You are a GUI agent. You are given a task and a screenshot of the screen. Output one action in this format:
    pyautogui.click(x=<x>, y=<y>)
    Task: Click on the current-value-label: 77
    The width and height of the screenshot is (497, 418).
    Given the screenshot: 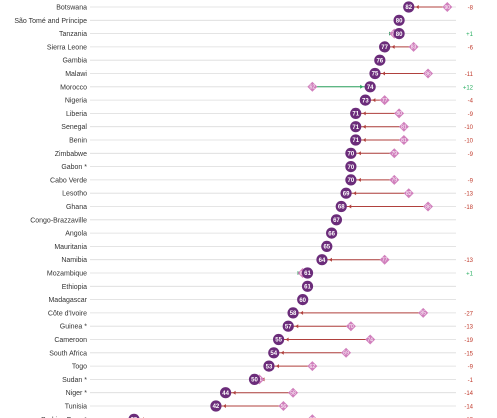 What is the action you would take?
    pyautogui.click(x=384, y=48)
    